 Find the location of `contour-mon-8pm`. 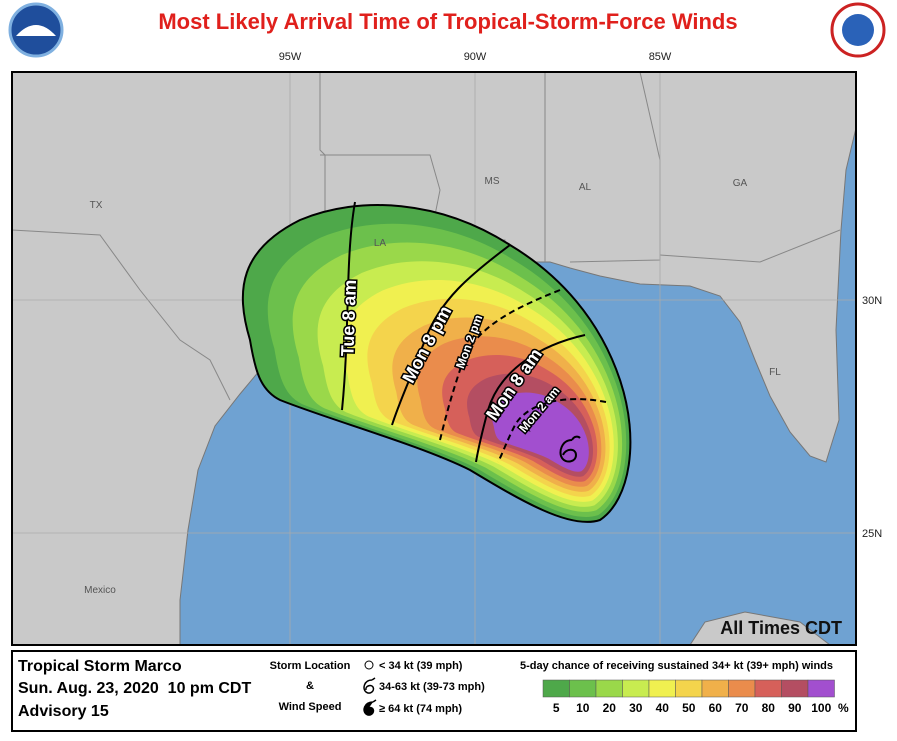

contour-mon-8pm is located at coordinates (451, 335).